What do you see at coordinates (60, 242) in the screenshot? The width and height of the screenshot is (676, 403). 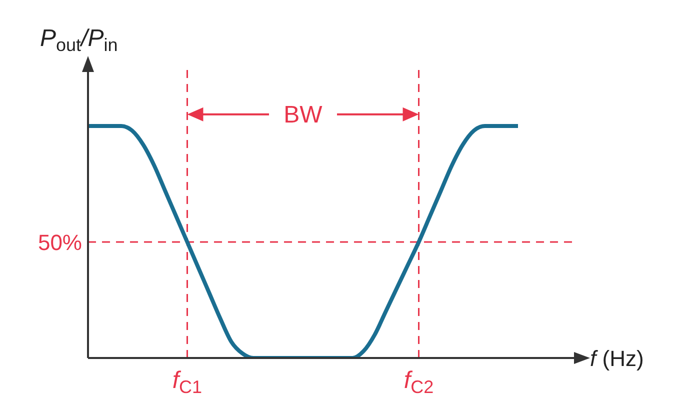 I see `ref-line-label: 50%` at bounding box center [60, 242].